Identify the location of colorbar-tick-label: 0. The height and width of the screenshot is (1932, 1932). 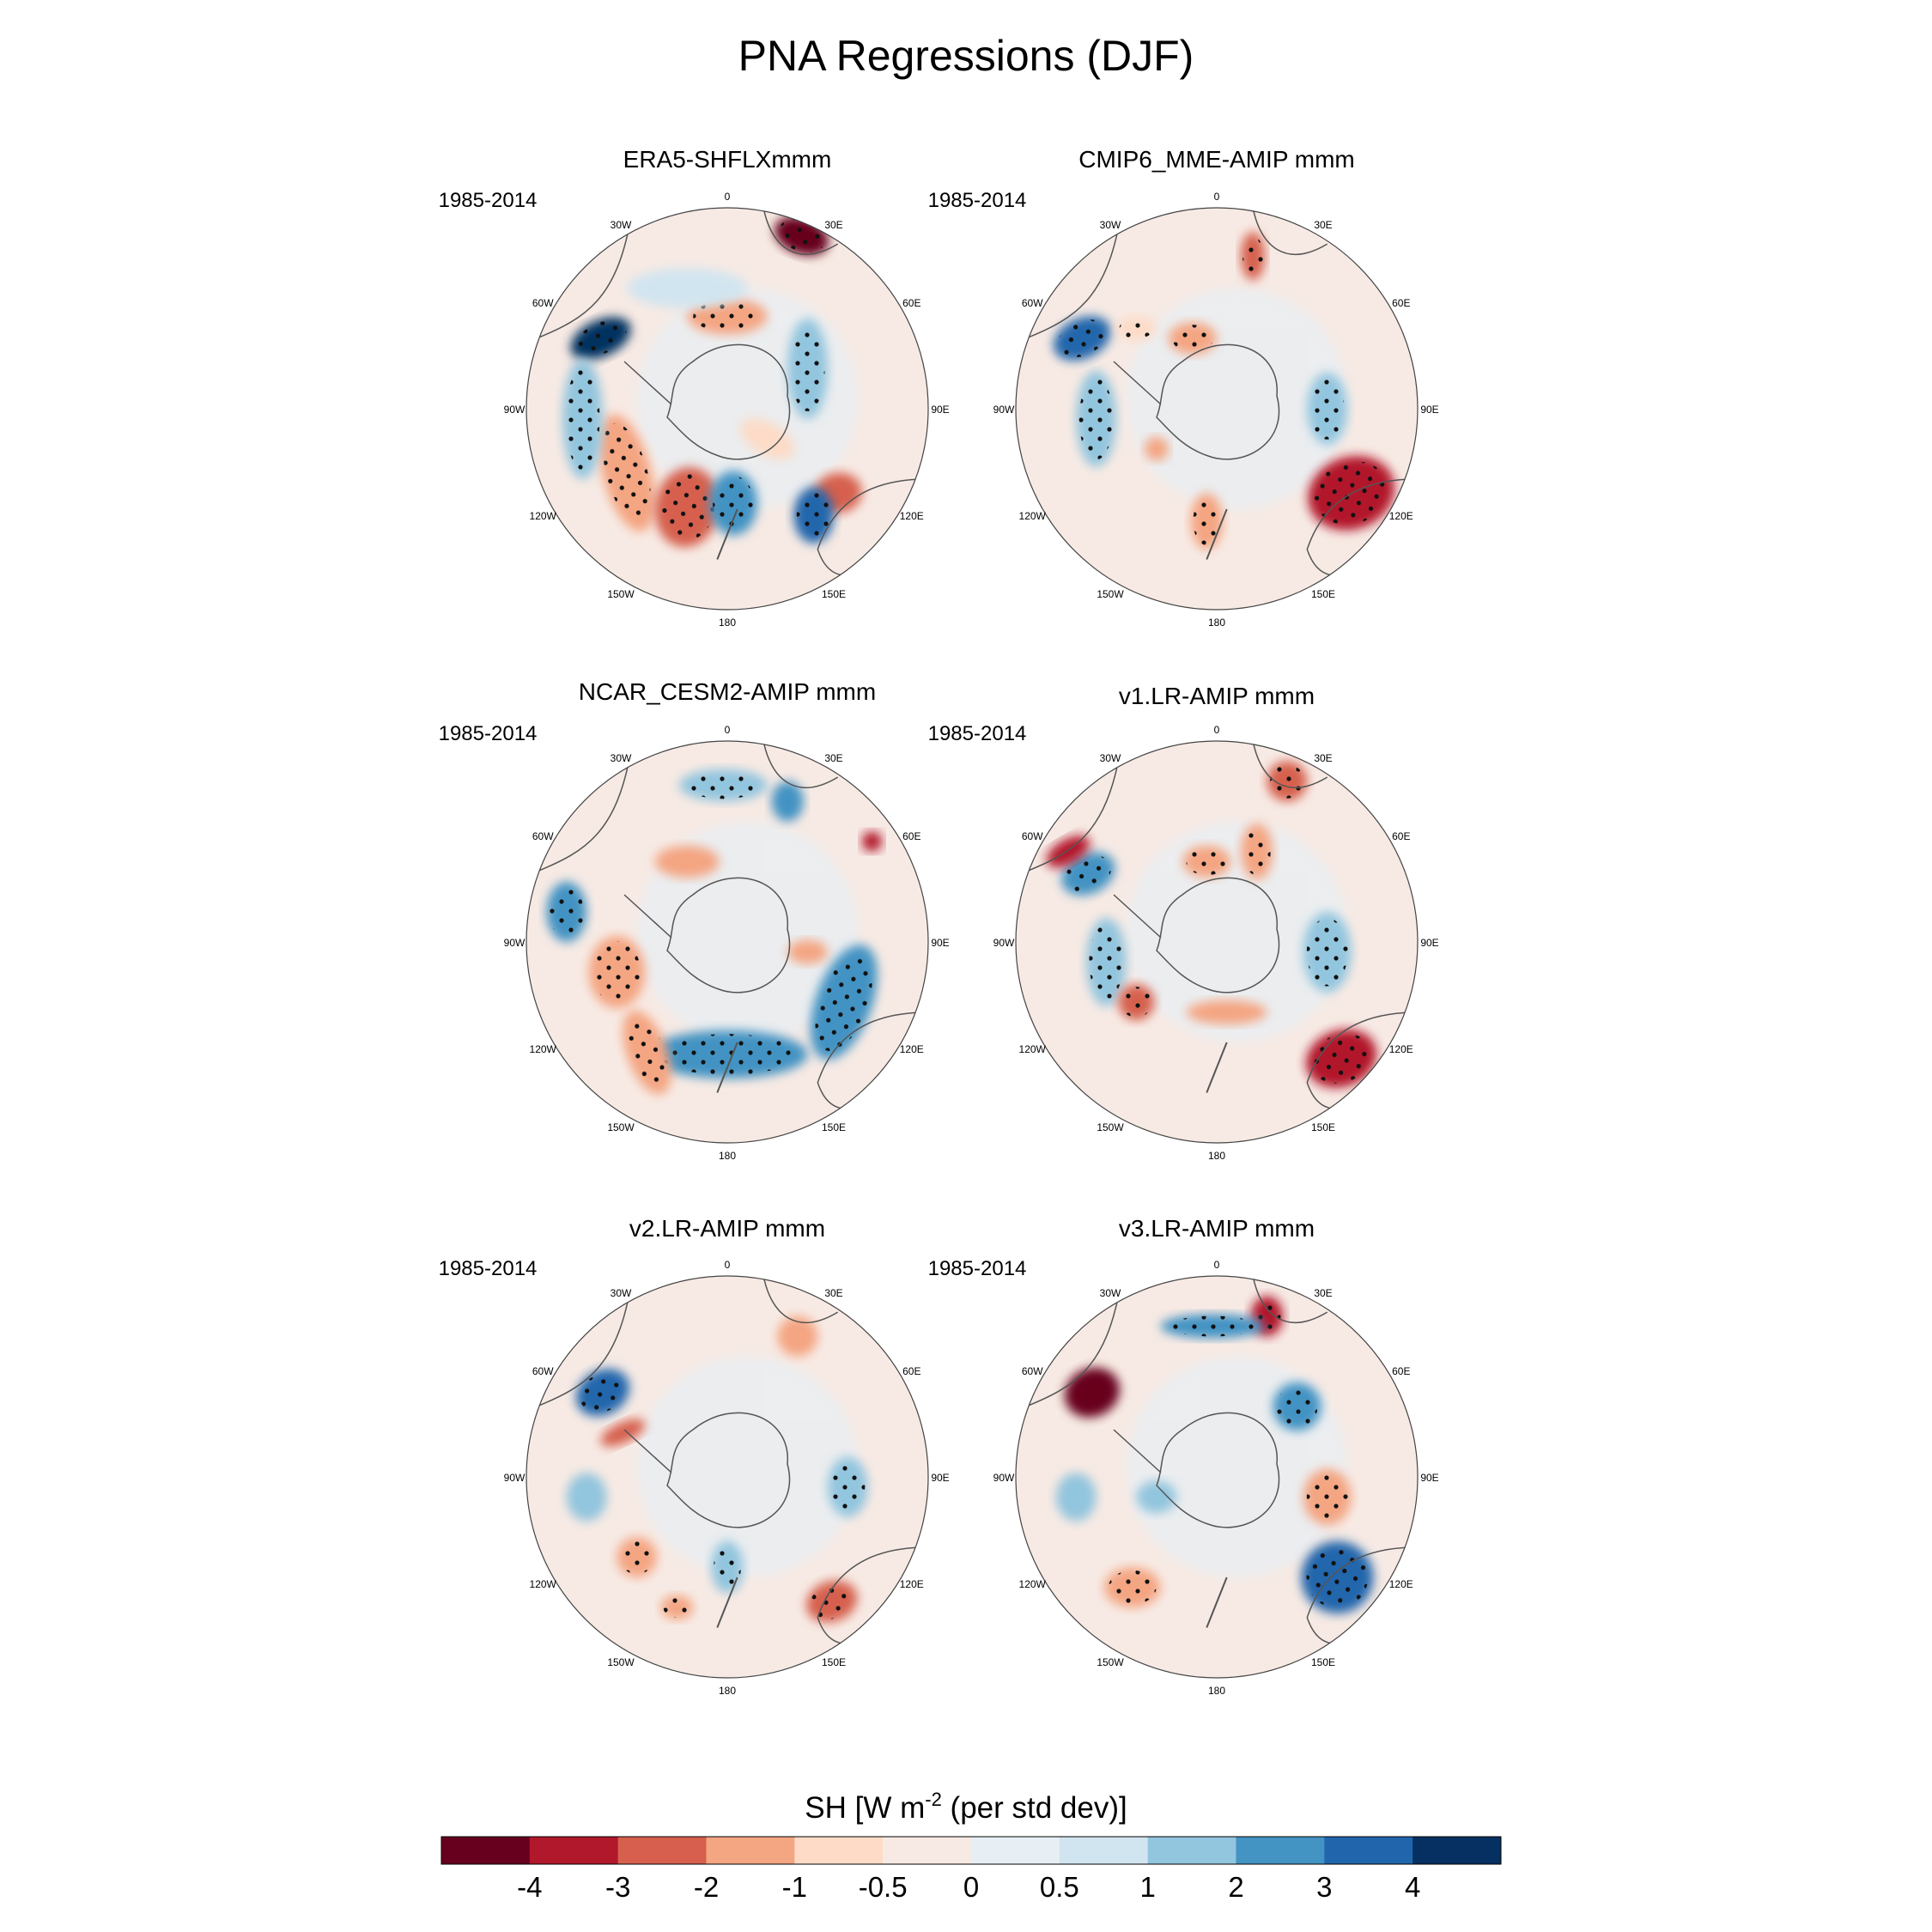
(971, 1887).